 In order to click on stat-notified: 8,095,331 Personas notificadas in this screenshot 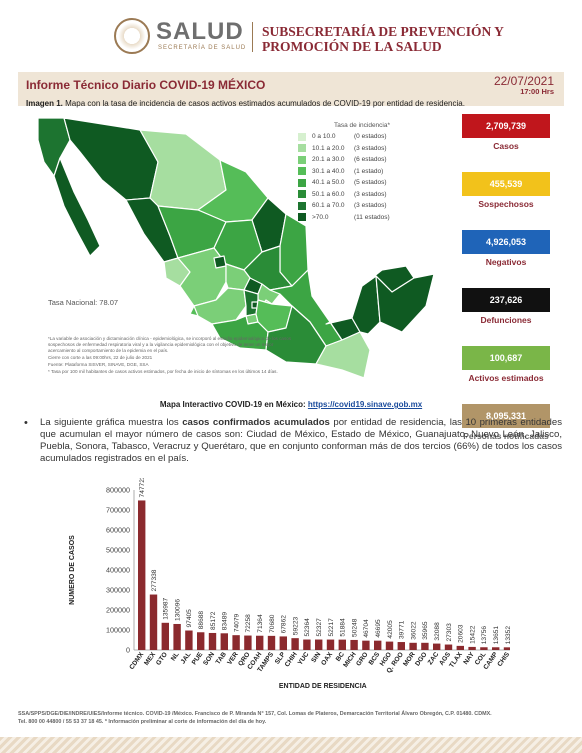, I will do `click(506, 433)`.